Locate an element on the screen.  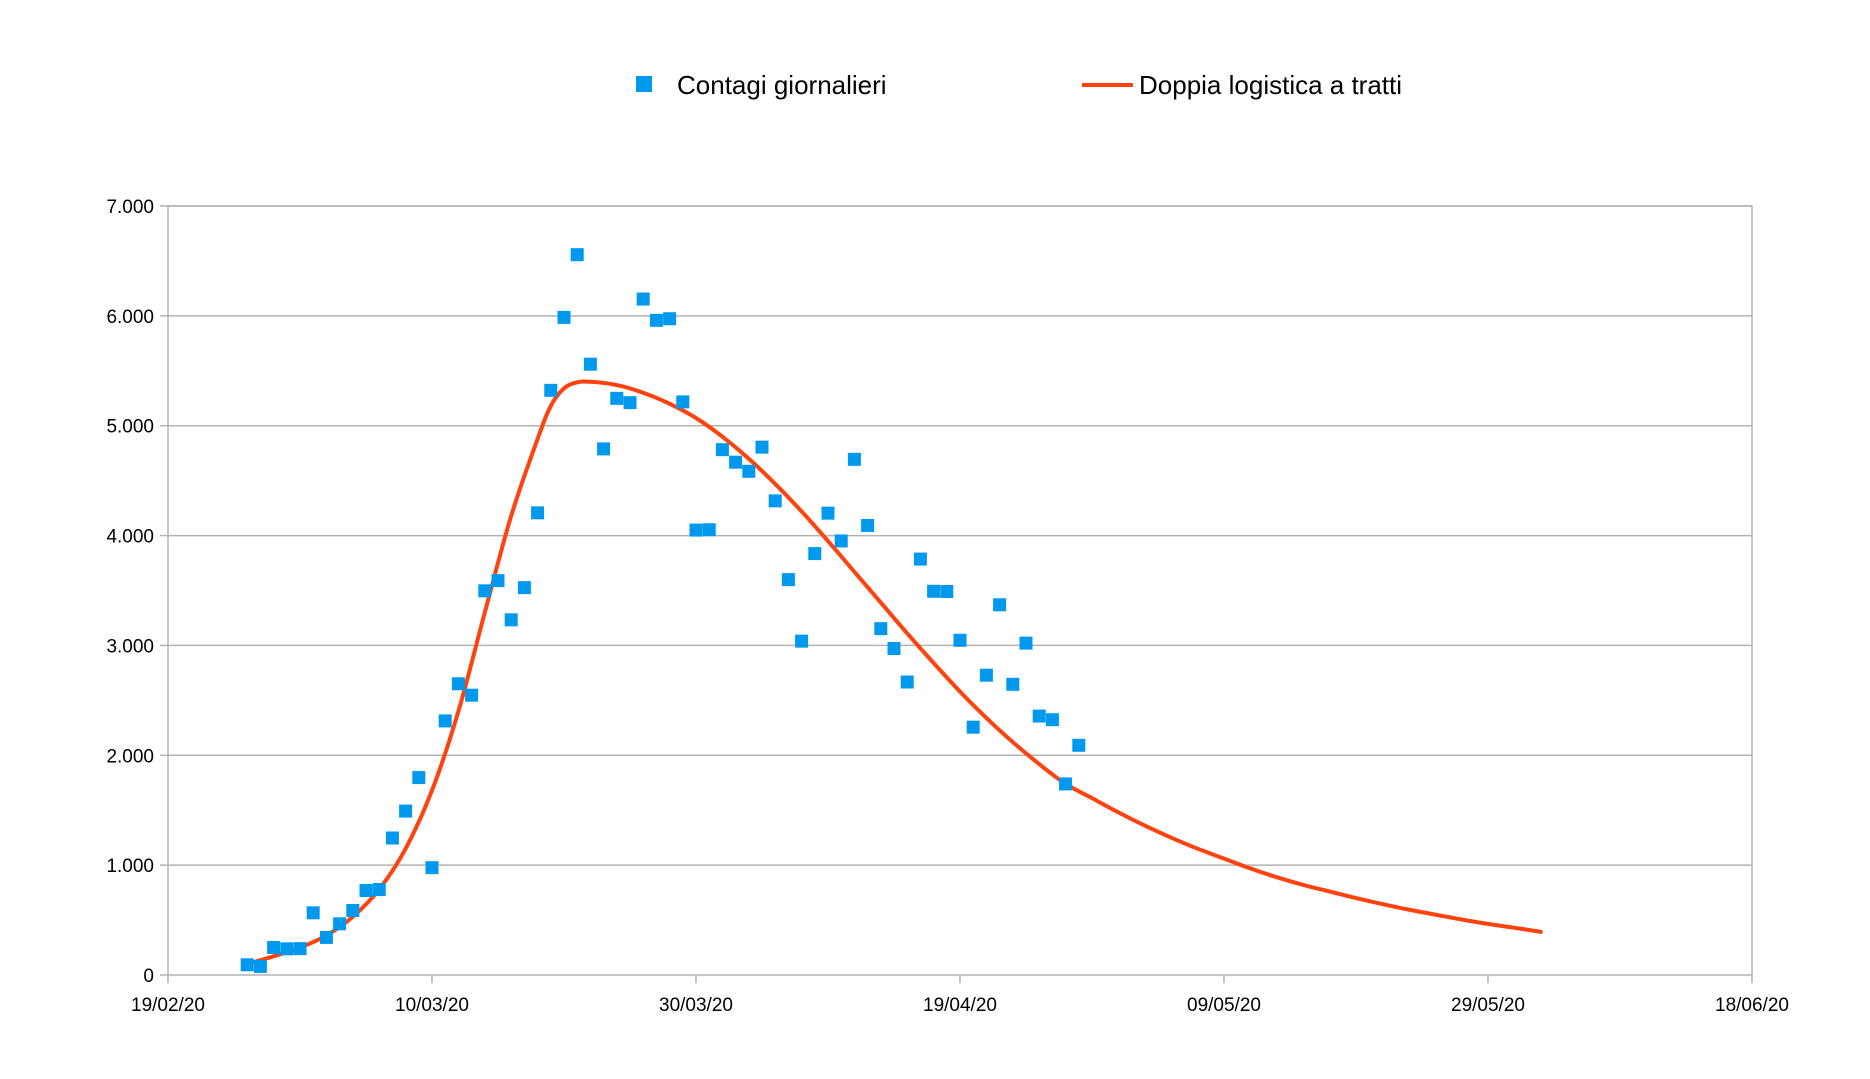
y-tick-label: 6.000 is located at coordinates (130, 317).